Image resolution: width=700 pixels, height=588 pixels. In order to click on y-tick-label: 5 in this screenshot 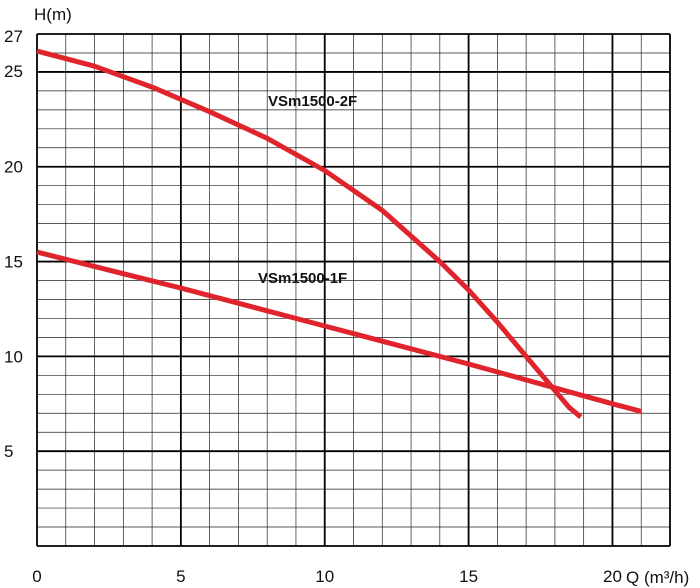, I will do `click(8, 451)`.